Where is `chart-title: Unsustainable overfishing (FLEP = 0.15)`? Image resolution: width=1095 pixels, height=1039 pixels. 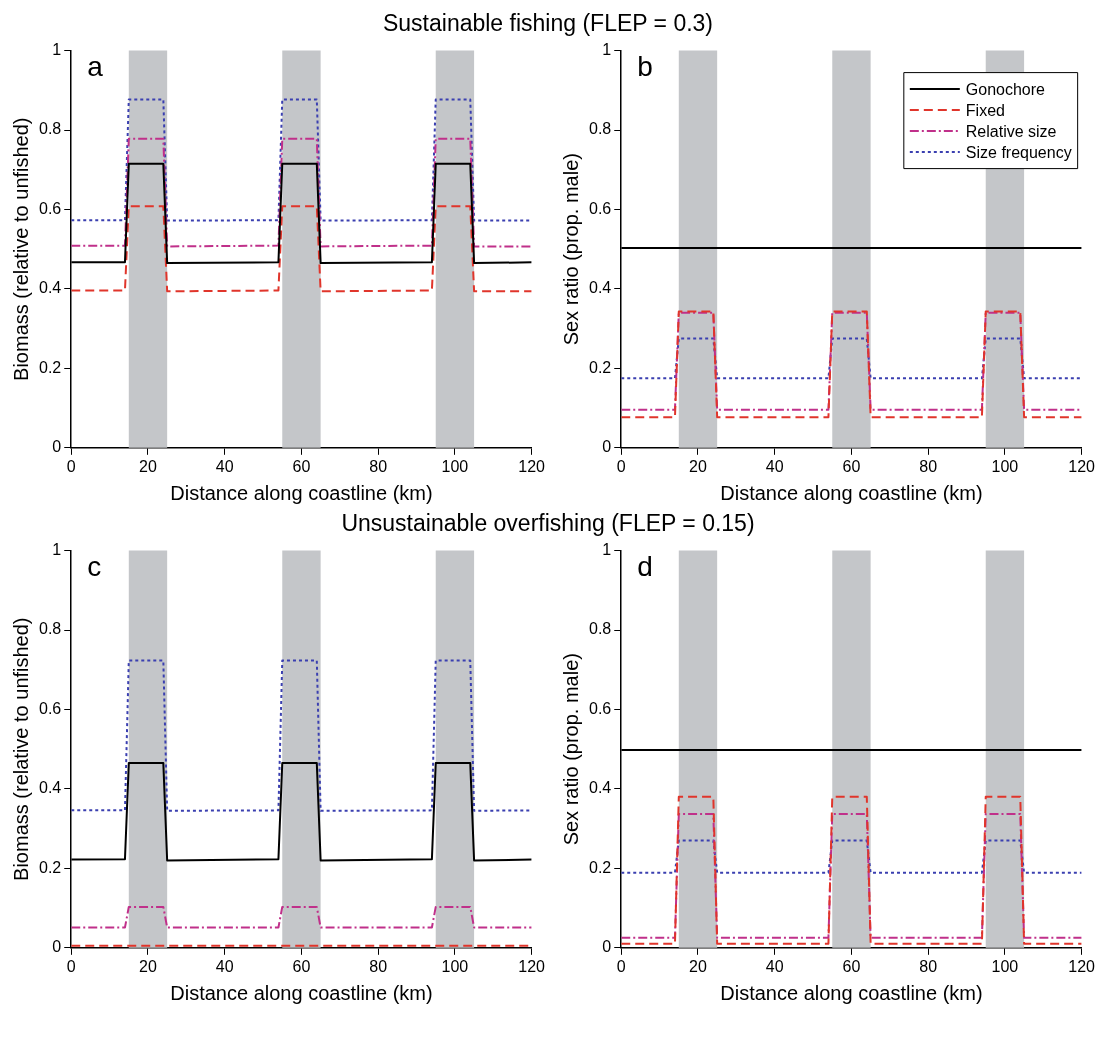 chart-title: Unsustainable overfishing (FLEP = 0.15) is located at coordinates (548, 523).